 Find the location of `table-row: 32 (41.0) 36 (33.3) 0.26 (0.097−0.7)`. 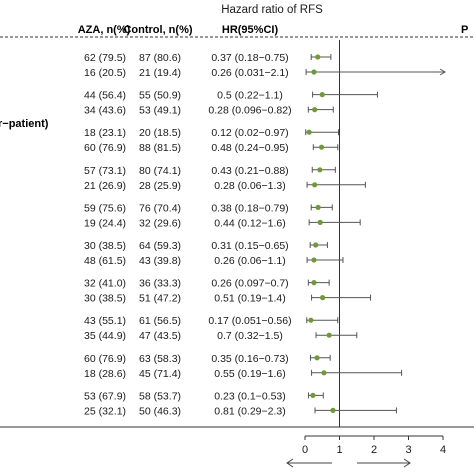

table-row: 32 (41.0) 36 (33.3) 0.26 (0.097−0.7) is located at coordinates (207, 284).